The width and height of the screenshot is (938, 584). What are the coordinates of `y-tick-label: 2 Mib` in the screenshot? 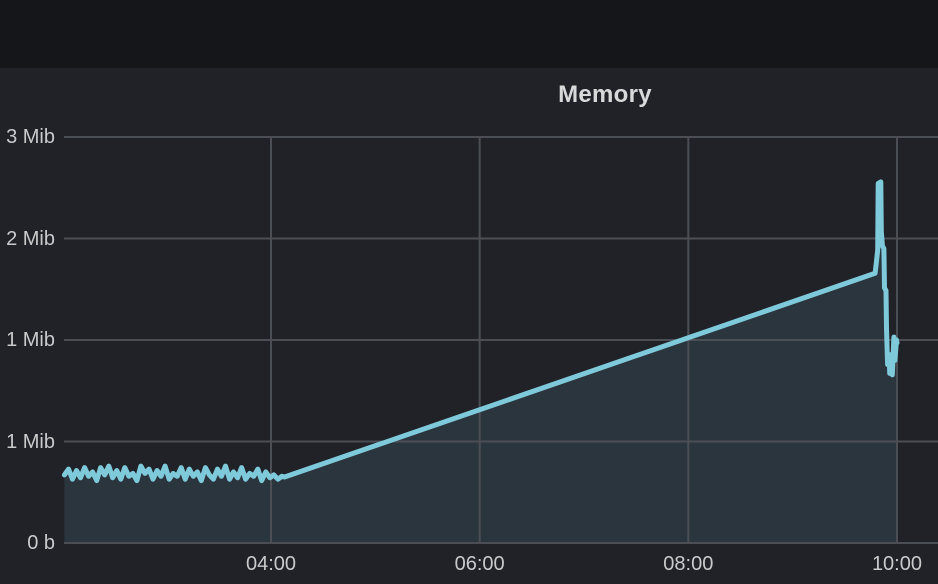 It's located at (30, 238).